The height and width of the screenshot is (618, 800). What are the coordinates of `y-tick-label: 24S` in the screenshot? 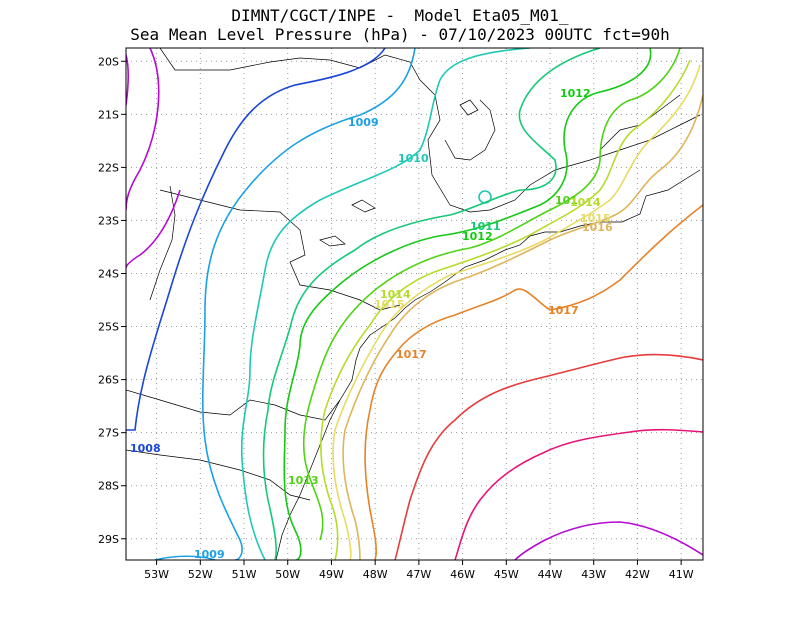 It's located at (108, 273).